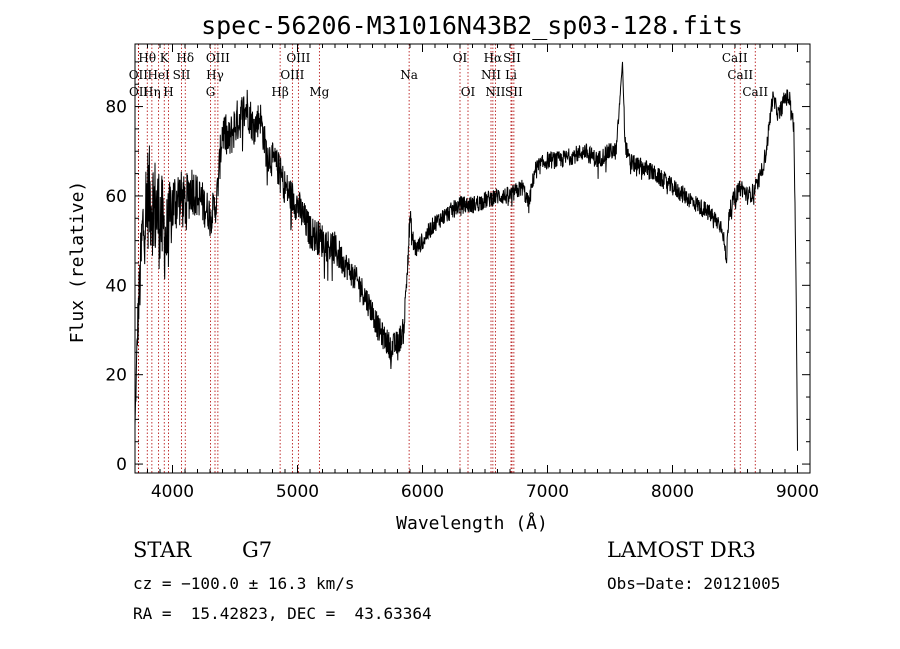 The height and width of the screenshot is (649, 900). What do you see at coordinates (121, 465) in the screenshot?
I see `y-tick-label: 0` at bounding box center [121, 465].